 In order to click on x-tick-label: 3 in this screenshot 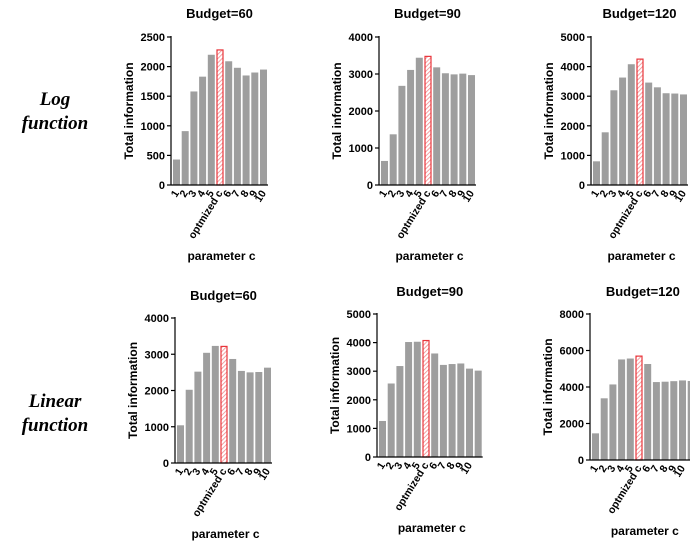, I will do `click(192, 193)`.